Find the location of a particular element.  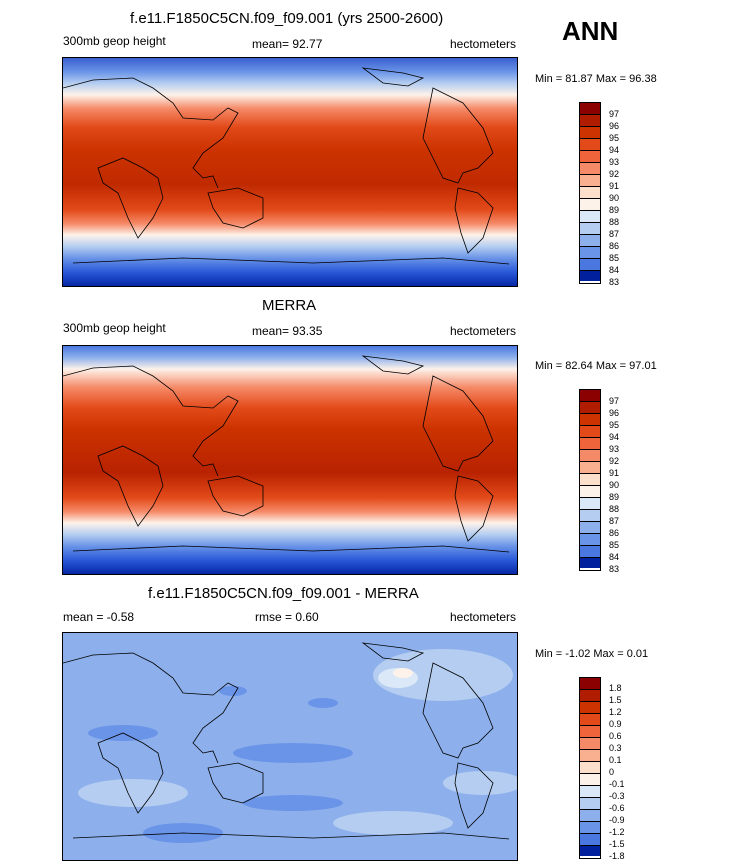

panel-2-tick: 86 is located at coordinates (614, 533).